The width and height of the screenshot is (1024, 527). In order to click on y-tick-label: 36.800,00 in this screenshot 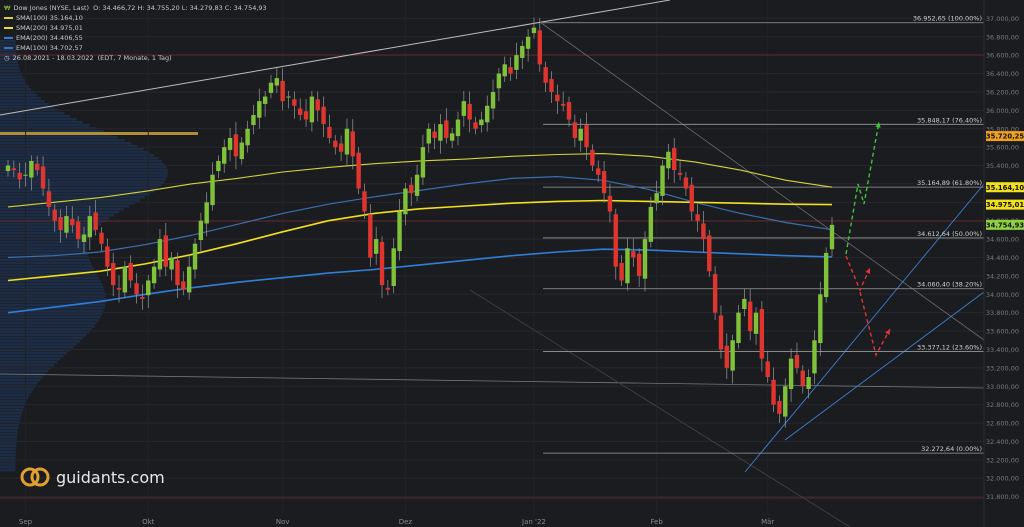, I will do `click(1002, 37)`.